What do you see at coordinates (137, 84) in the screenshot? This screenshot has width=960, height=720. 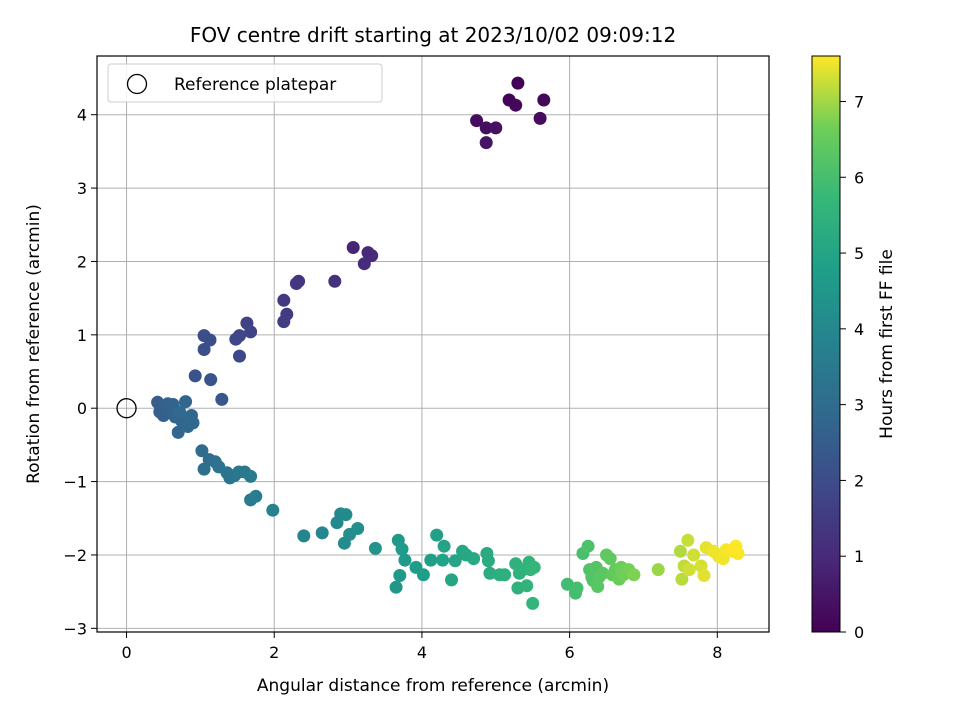 I see `legend-marker-reference` at bounding box center [137, 84].